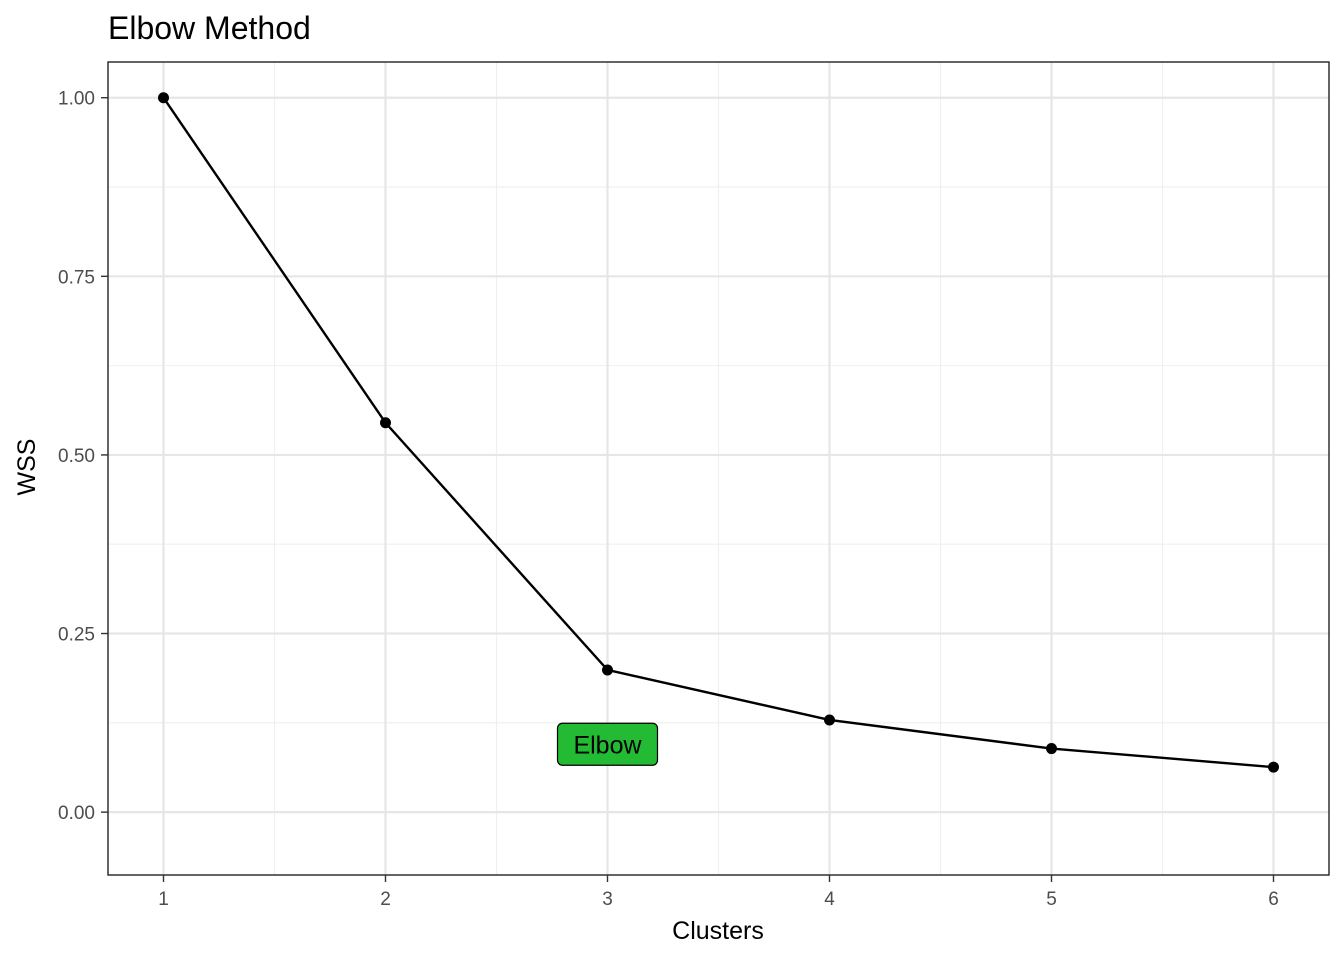 The width and height of the screenshot is (1344, 960). What do you see at coordinates (27, 467) in the screenshot?
I see `y-axis-title: WSS` at bounding box center [27, 467].